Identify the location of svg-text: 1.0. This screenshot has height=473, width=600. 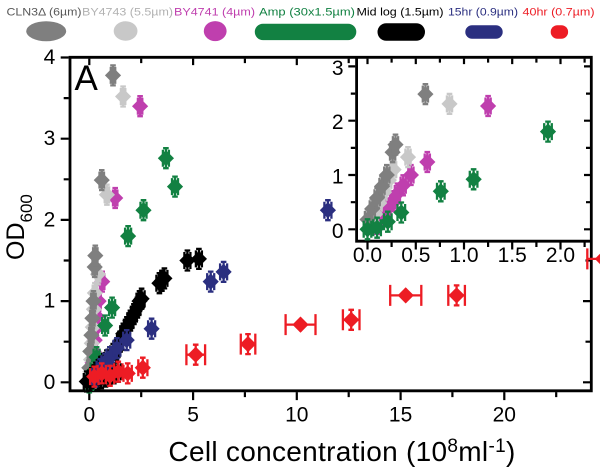
(463, 255).